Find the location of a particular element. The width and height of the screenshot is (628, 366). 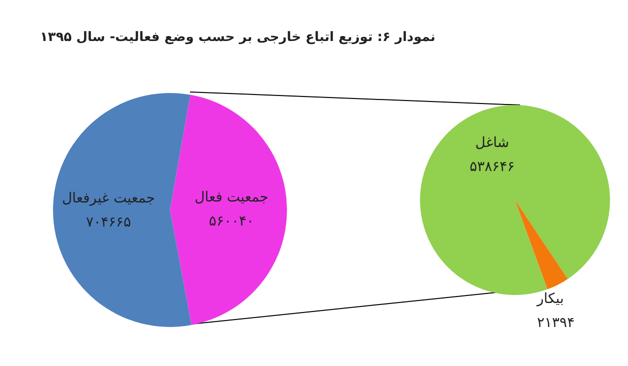

slice-label: بیکار is located at coordinates (550, 299).